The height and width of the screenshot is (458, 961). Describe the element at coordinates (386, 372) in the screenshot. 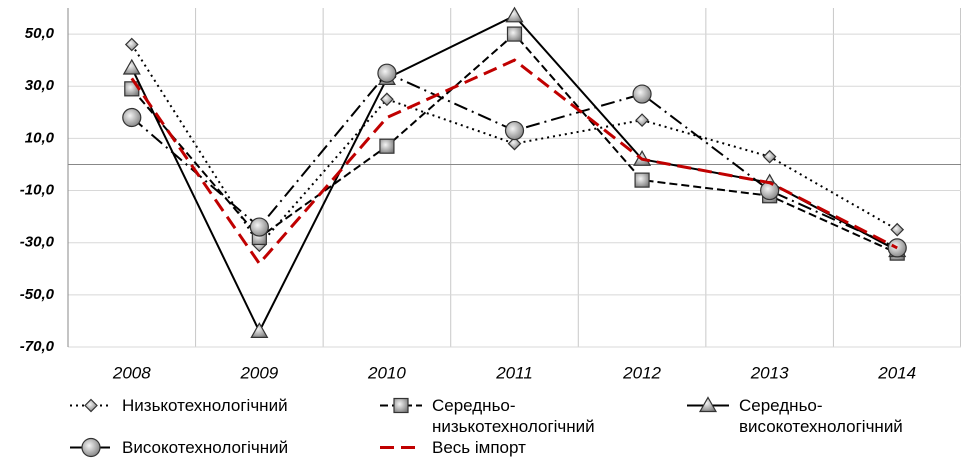

I see `x-tick-label: 2010` at that location.